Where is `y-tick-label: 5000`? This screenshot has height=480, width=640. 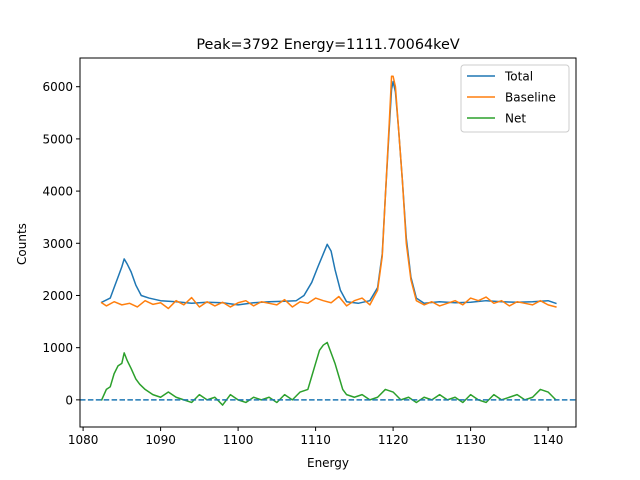
y-tick-label: 5000 is located at coordinates (57, 139).